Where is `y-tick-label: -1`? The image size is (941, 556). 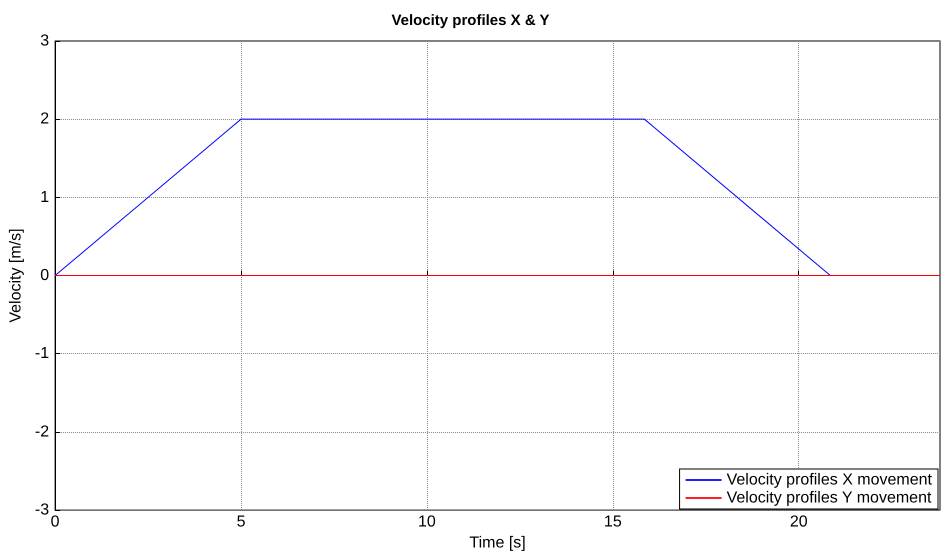 y-tick-label: -1 is located at coordinates (42, 353).